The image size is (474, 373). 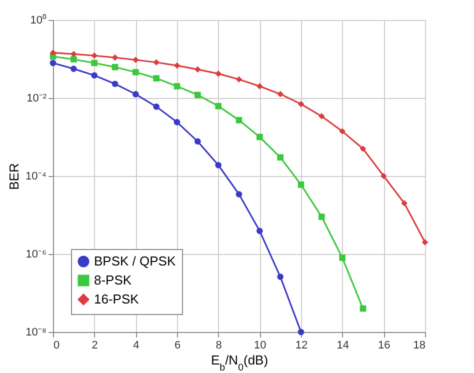 What do you see at coordinates (301, 346) in the screenshot?
I see `x-tick-label: 12` at bounding box center [301, 346].